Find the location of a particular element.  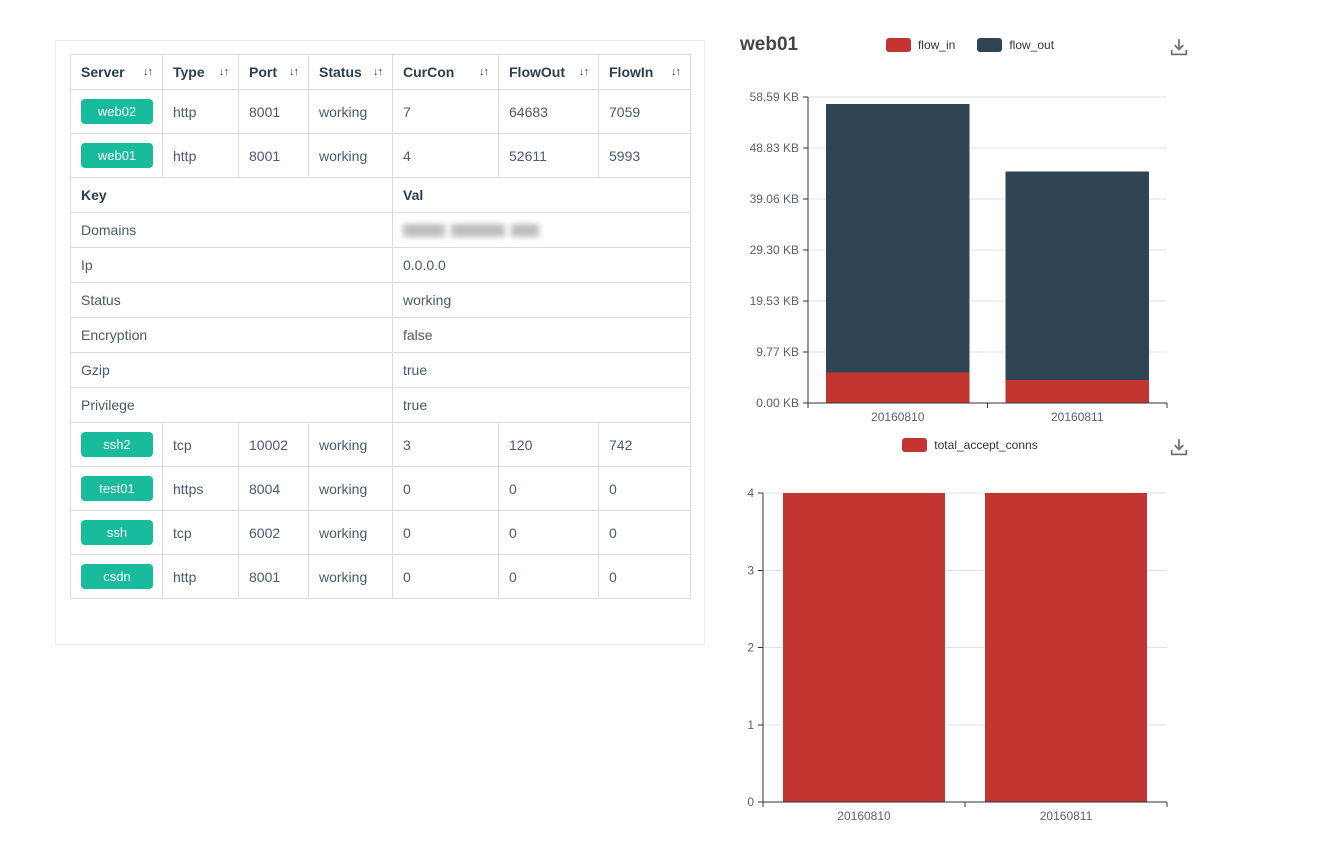

curcon-cell: 0 is located at coordinates (445, 576).